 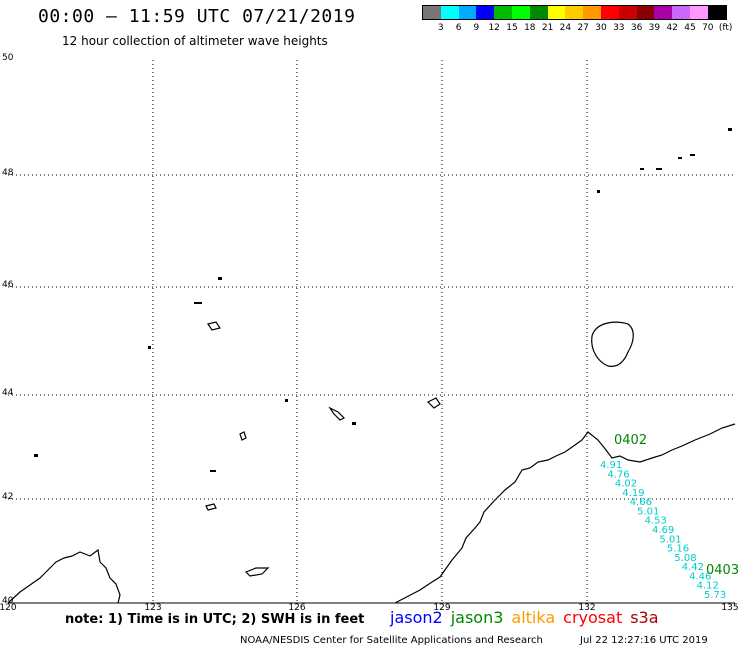 What do you see at coordinates (626, 484) in the screenshot?
I see `wave-height-value: 4.02` at bounding box center [626, 484].